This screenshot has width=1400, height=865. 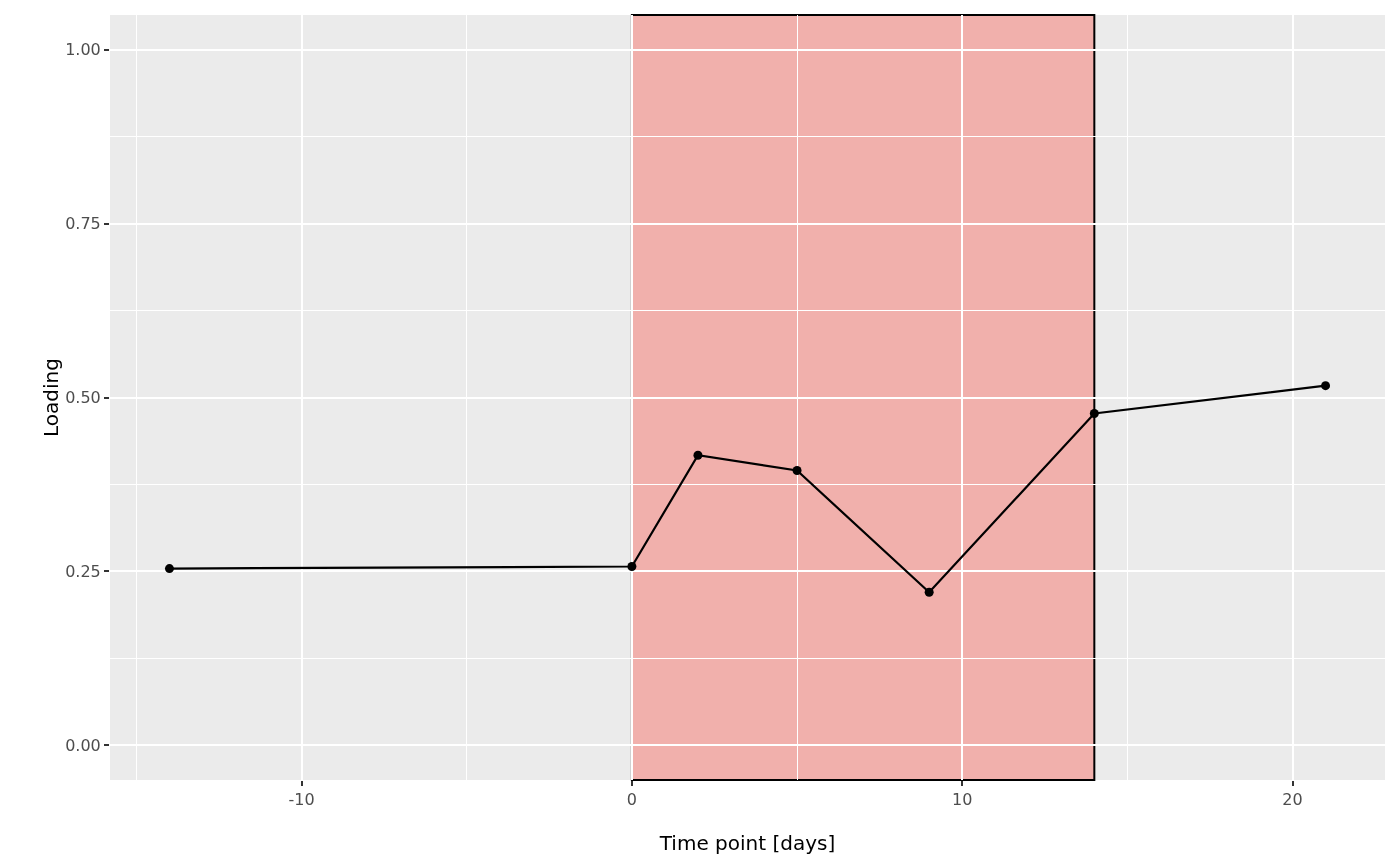 I want to click on x-tick-label: -10, so click(x=301, y=800).